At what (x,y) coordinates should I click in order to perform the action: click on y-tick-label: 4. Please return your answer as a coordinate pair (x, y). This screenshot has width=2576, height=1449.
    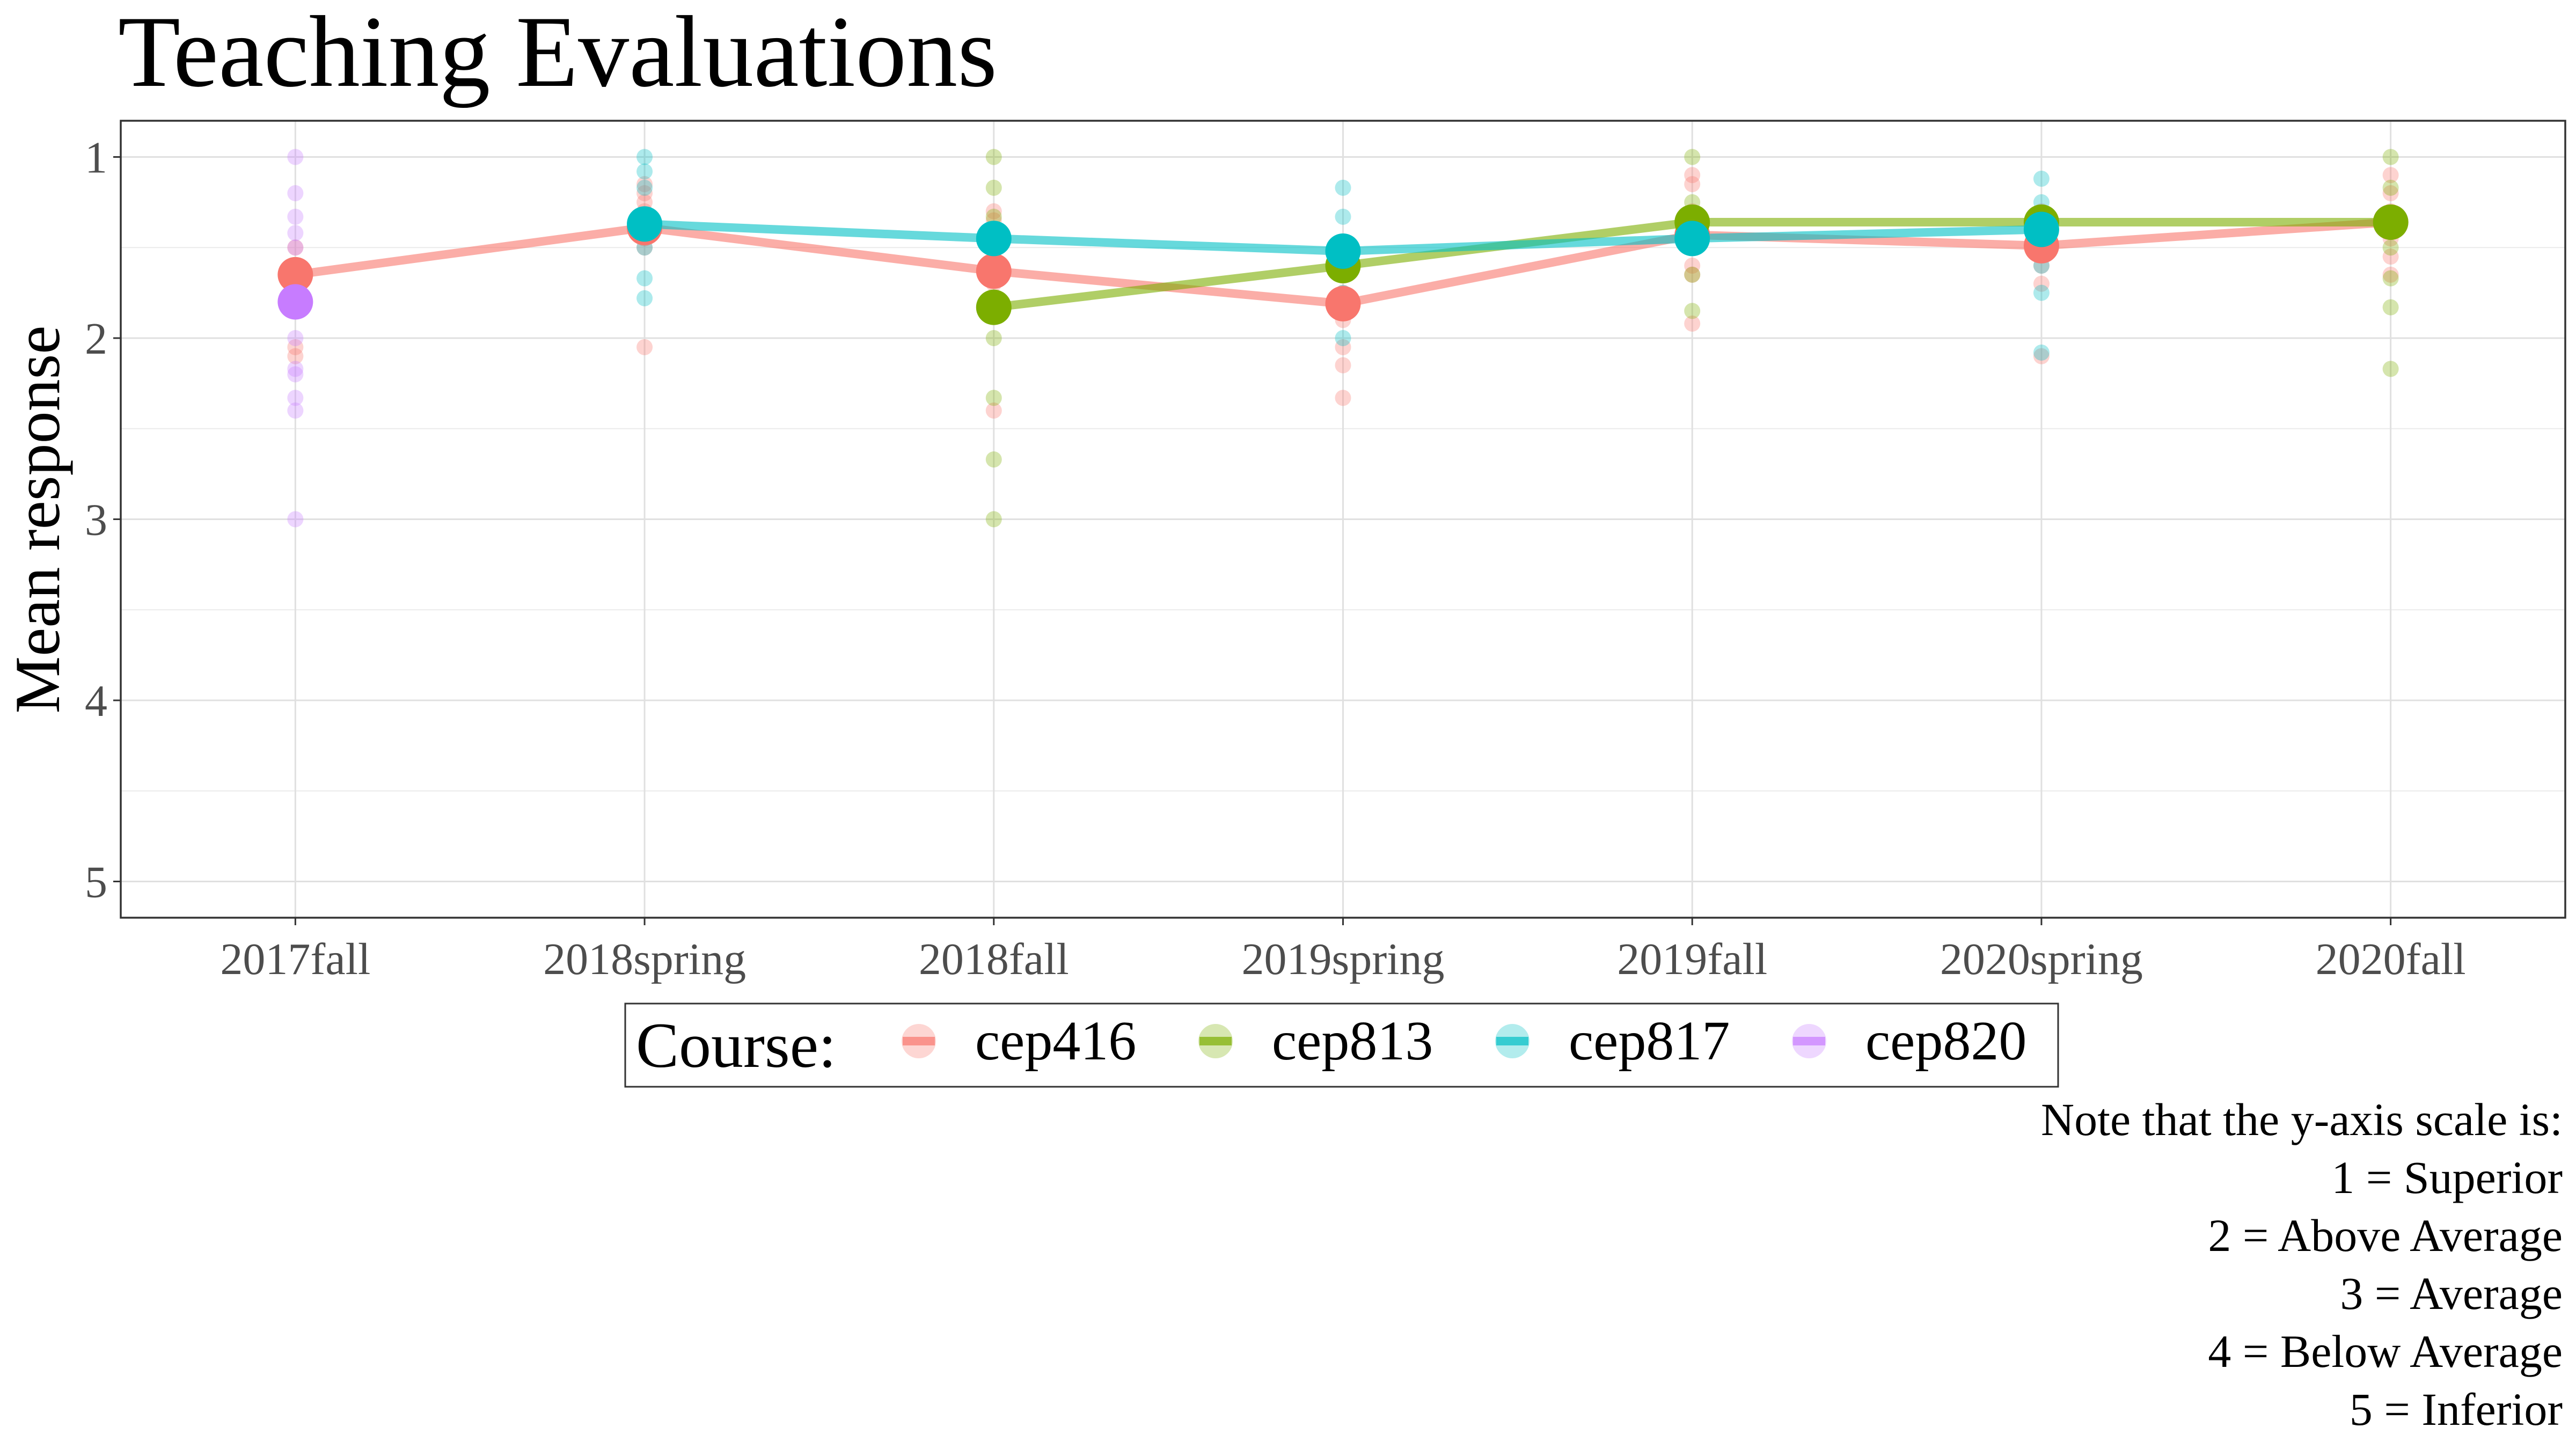
    Looking at the image, I should click on (96, 701).